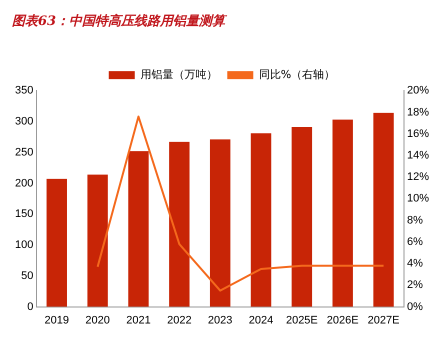 The image size is (444, 342). Describe the element at coordinates (30, 306) in the screenshot. I see `y-tick-label: 0` at that location.